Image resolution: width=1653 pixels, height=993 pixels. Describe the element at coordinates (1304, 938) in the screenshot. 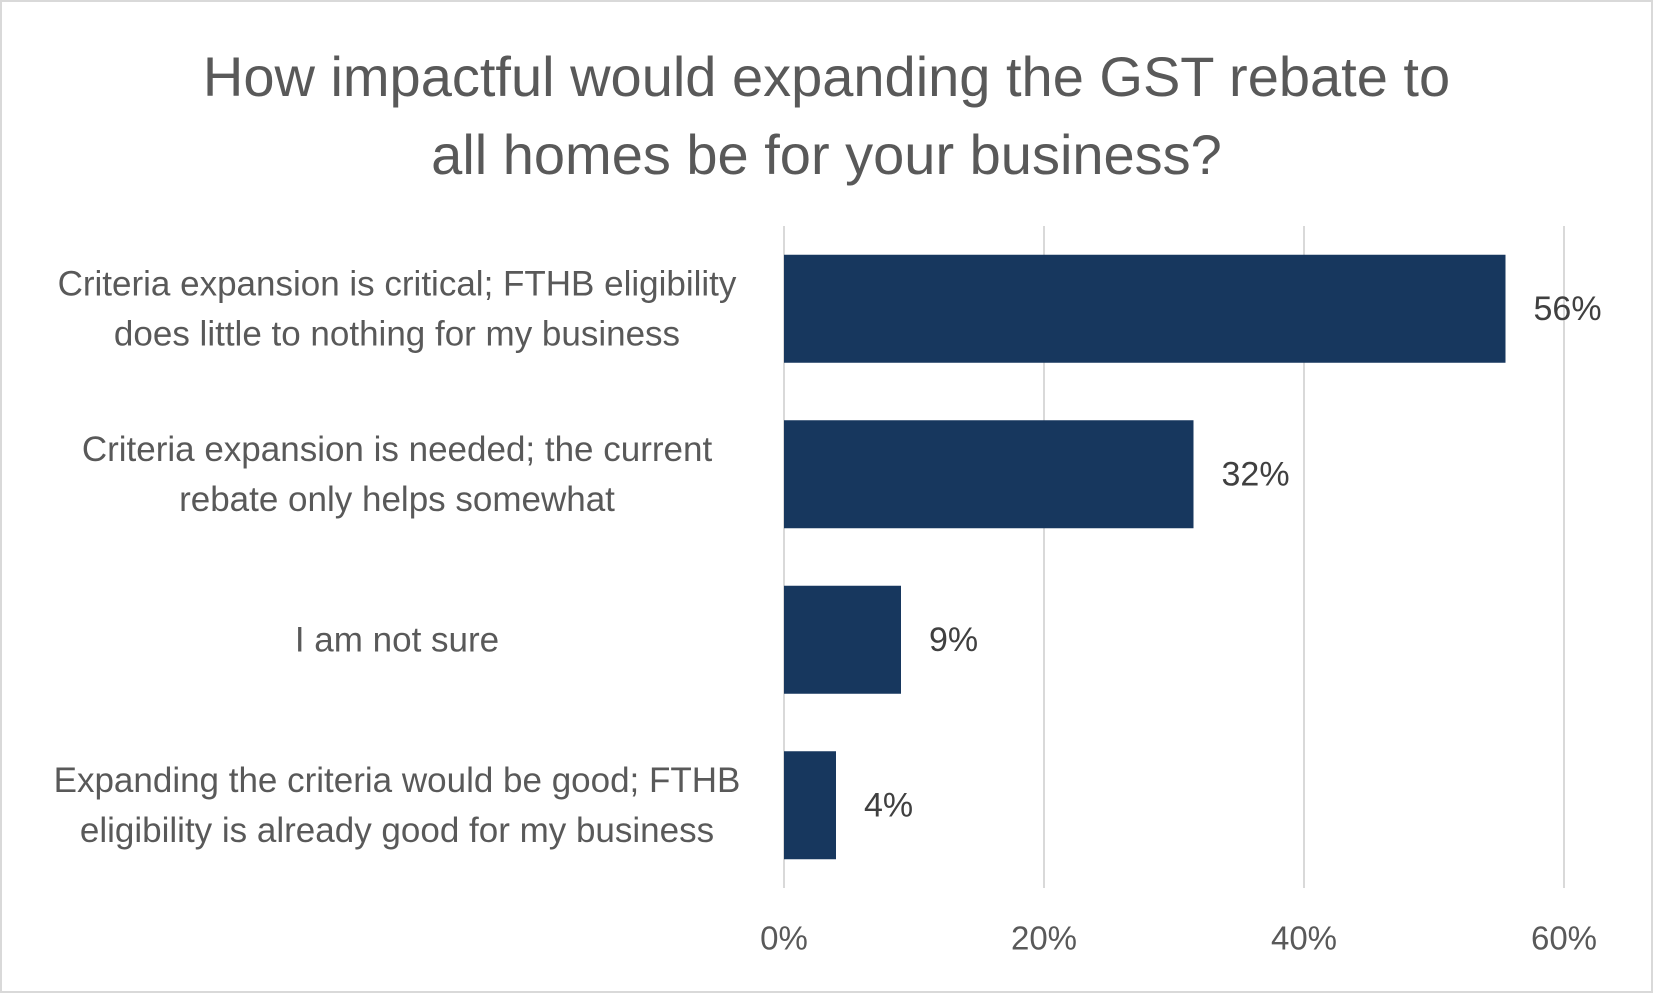

I see `x-tick-label-2: 40%` at that location.